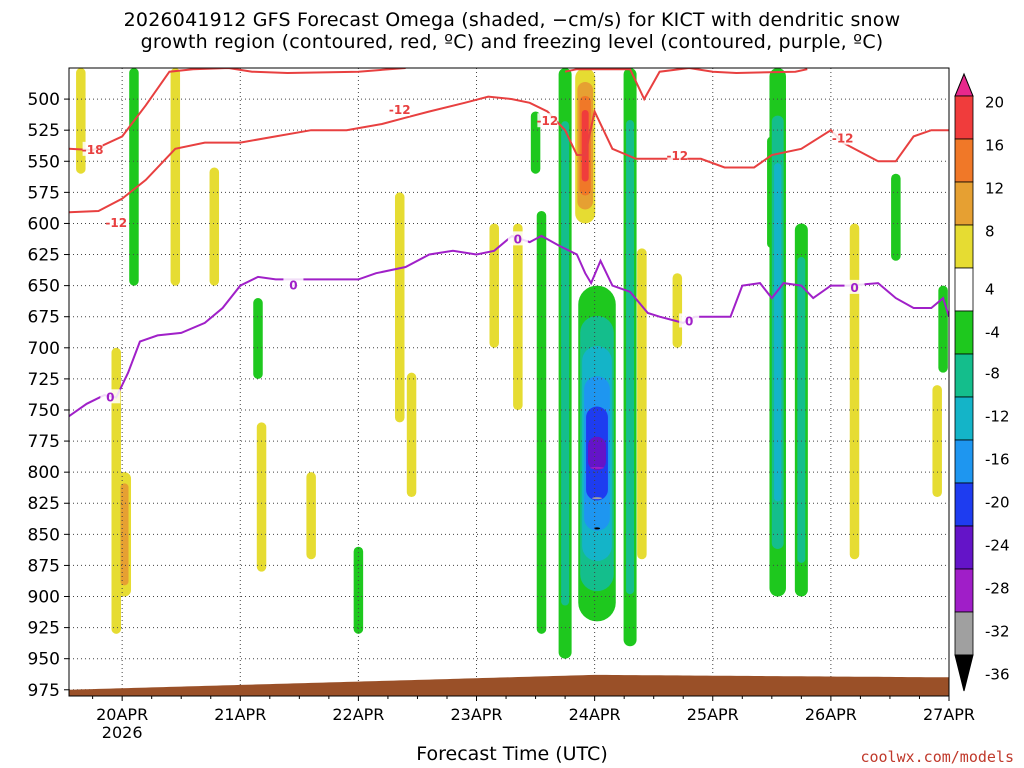 The width and height of the screenshot is (1024, 768). What do you see at coordinates (44, 349) in the screenshot?
I see `y-tick-label: 700` at bounding box center [44, 349].